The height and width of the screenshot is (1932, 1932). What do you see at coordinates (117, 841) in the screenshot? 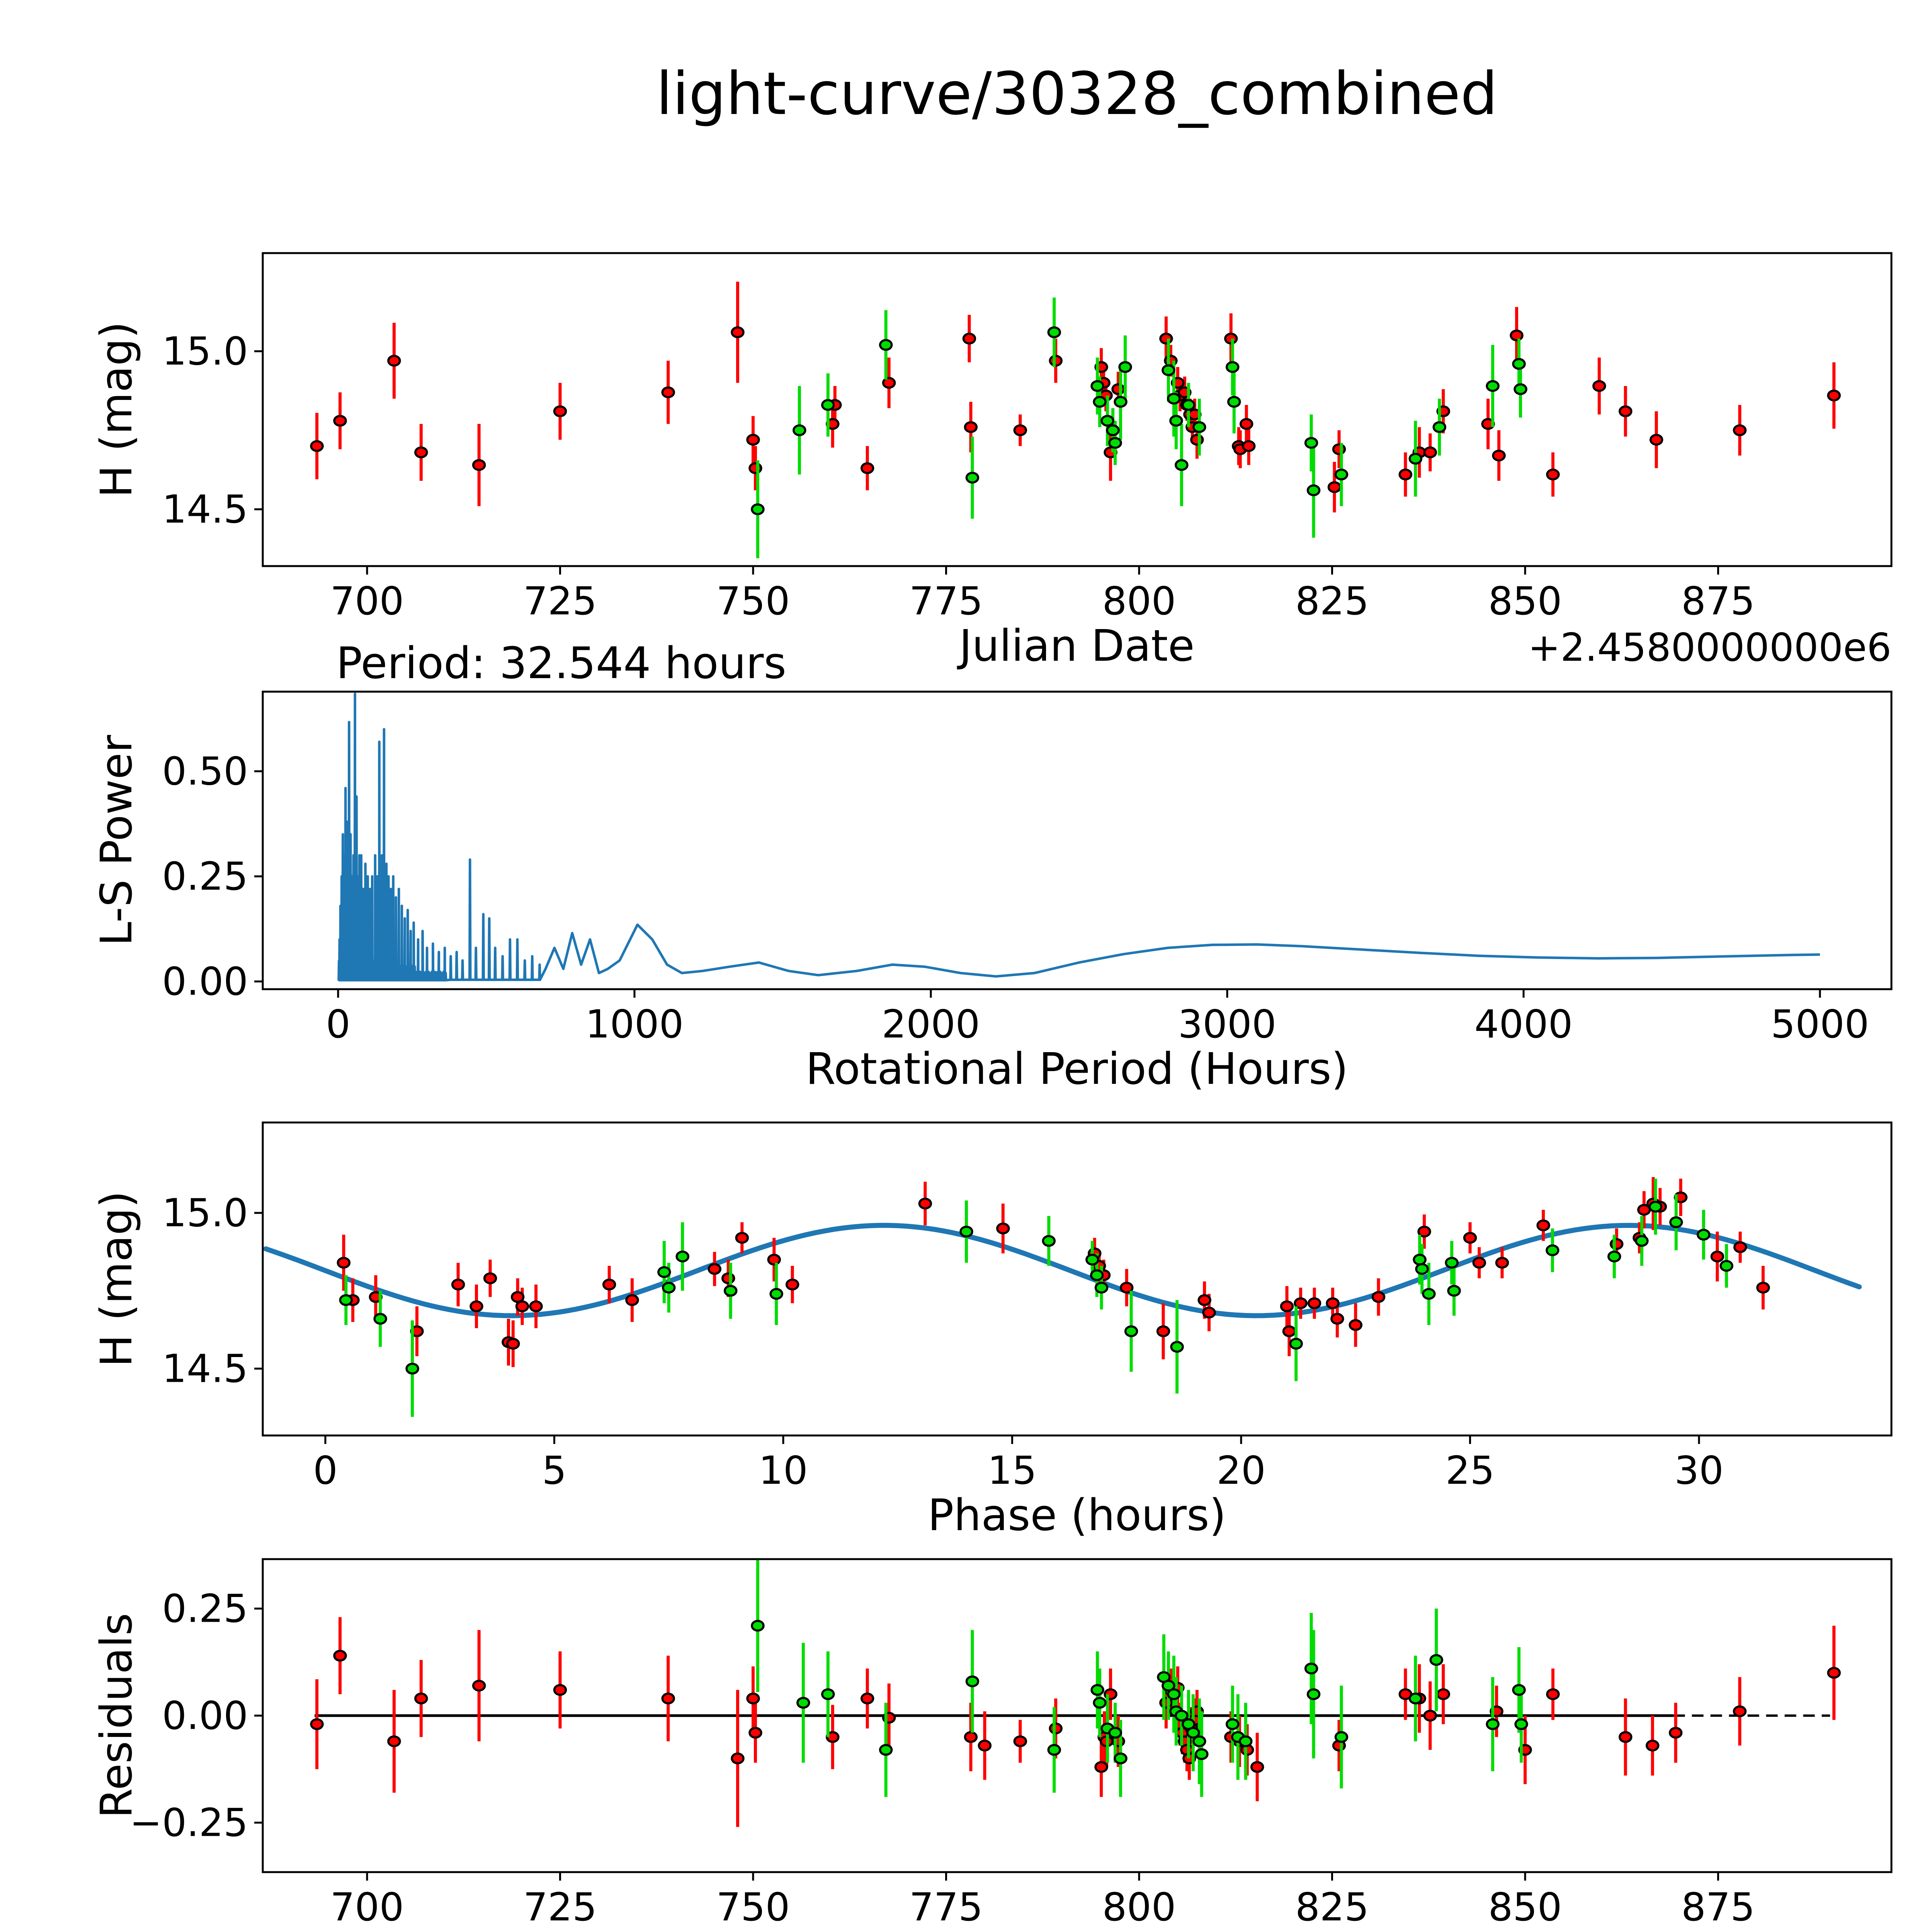
I see `p2-y-axis-label: L-S Power` at bounding box center [117, 841].